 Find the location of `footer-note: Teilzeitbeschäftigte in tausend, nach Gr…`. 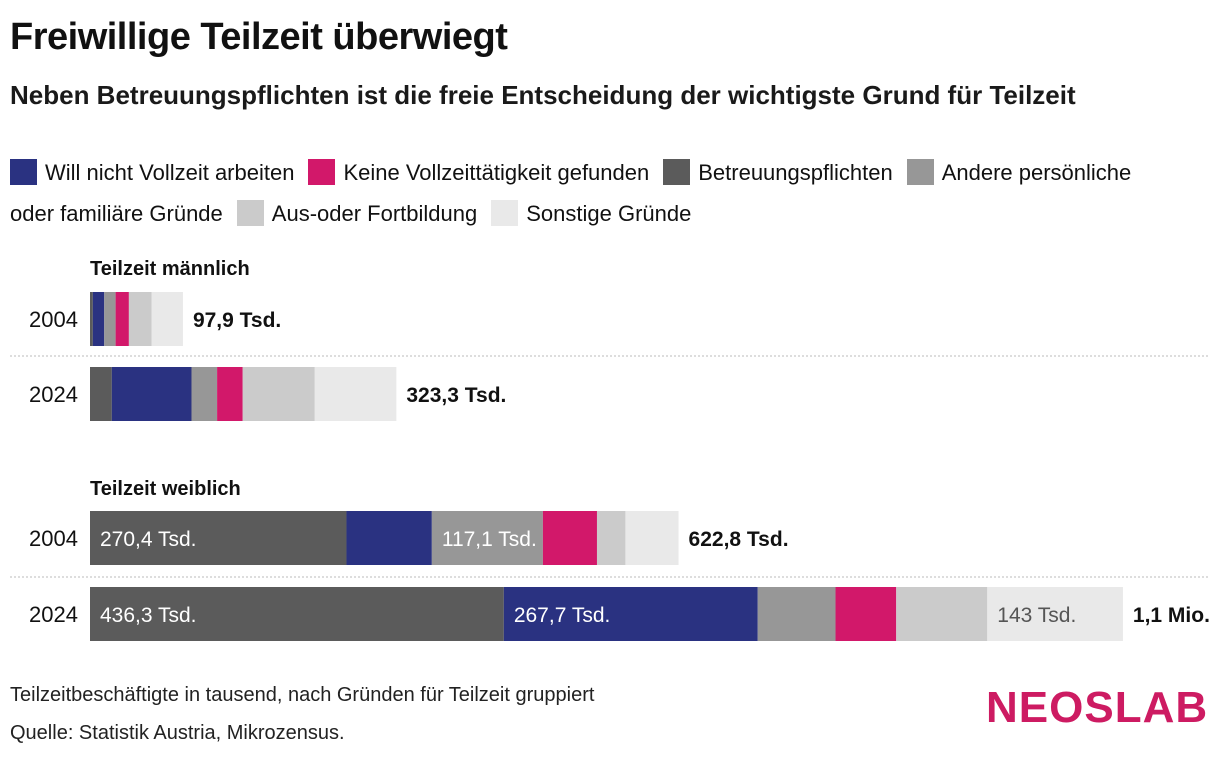

footer-note: Teilzeitbeschäftigte in tausend, nach Gr… is located at coordinates (302, 695).